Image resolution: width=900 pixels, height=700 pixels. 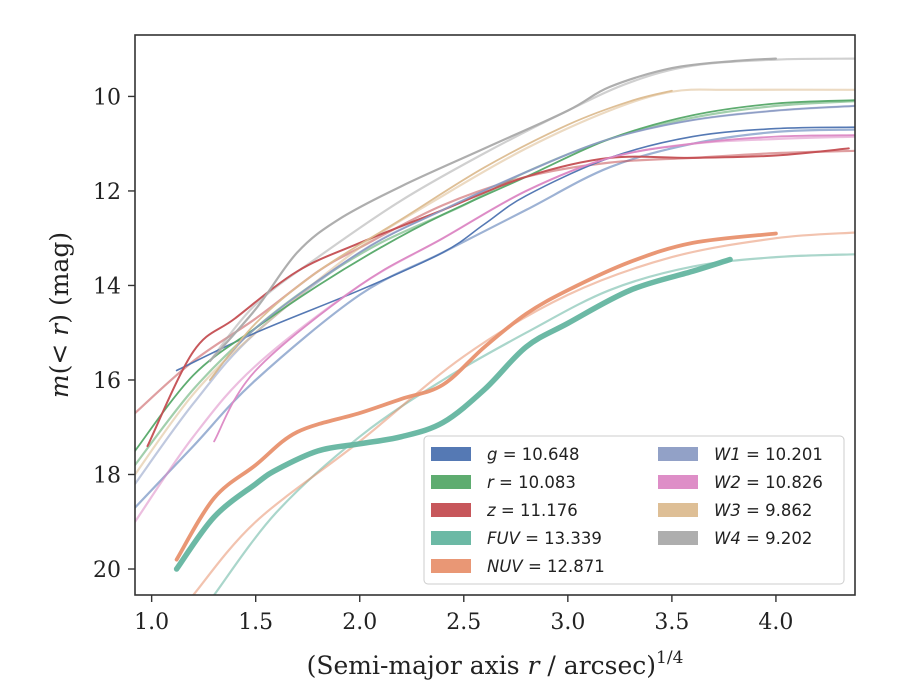 I want to click on x-axis-label: (Semi-major axis r / arcsec)1/4, so click(x=495, y=664).